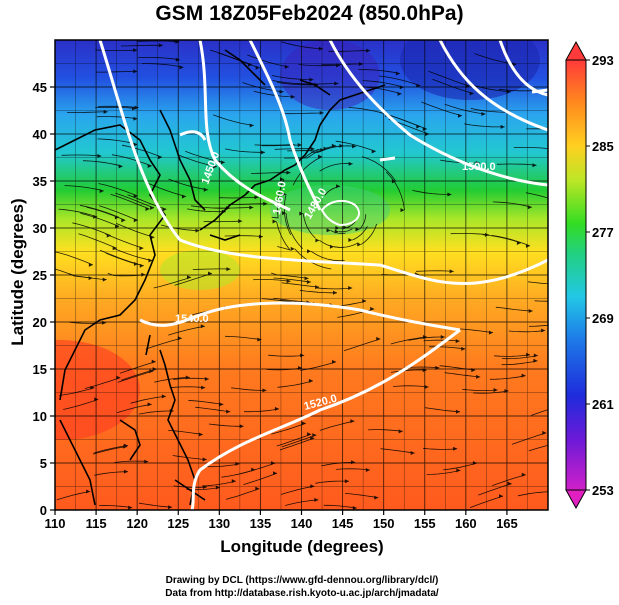 Image resolution: width=619 pixels, height=605 pixels. I want to click on y-axis-ticks: 0 5 10 15 20 25 30 35 40 45, so click(44, 299).